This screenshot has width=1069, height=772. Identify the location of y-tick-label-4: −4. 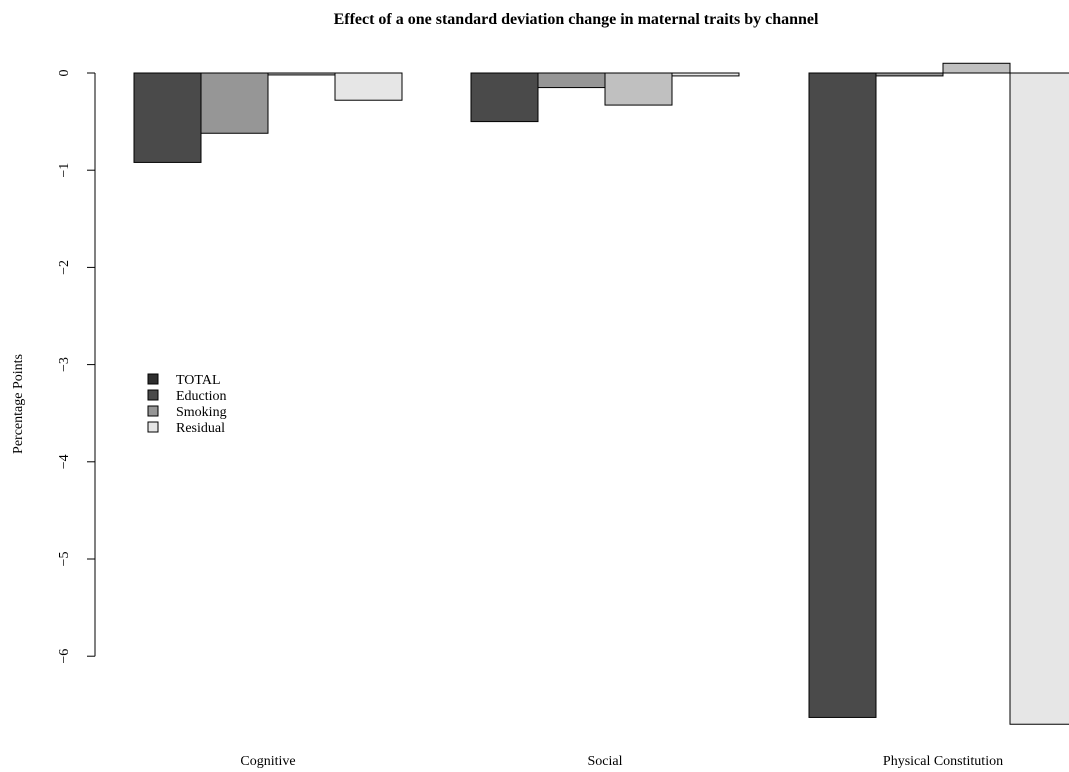
(64, 461).